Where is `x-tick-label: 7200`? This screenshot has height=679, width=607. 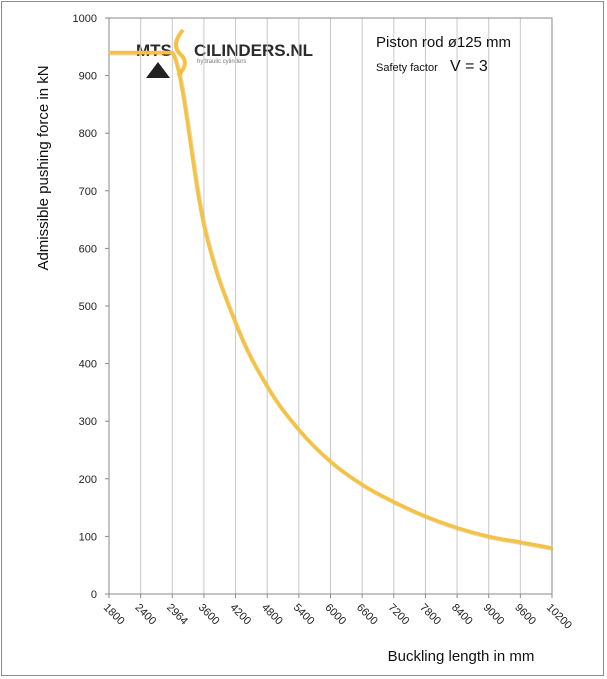 x-tick-label: 7200 is located at coordinates (399, 615).